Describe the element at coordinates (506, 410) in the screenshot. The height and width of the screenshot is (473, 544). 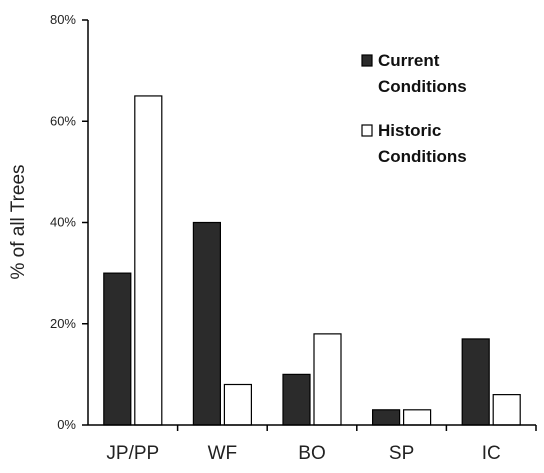
I see `bar-historic-ic` at that location.